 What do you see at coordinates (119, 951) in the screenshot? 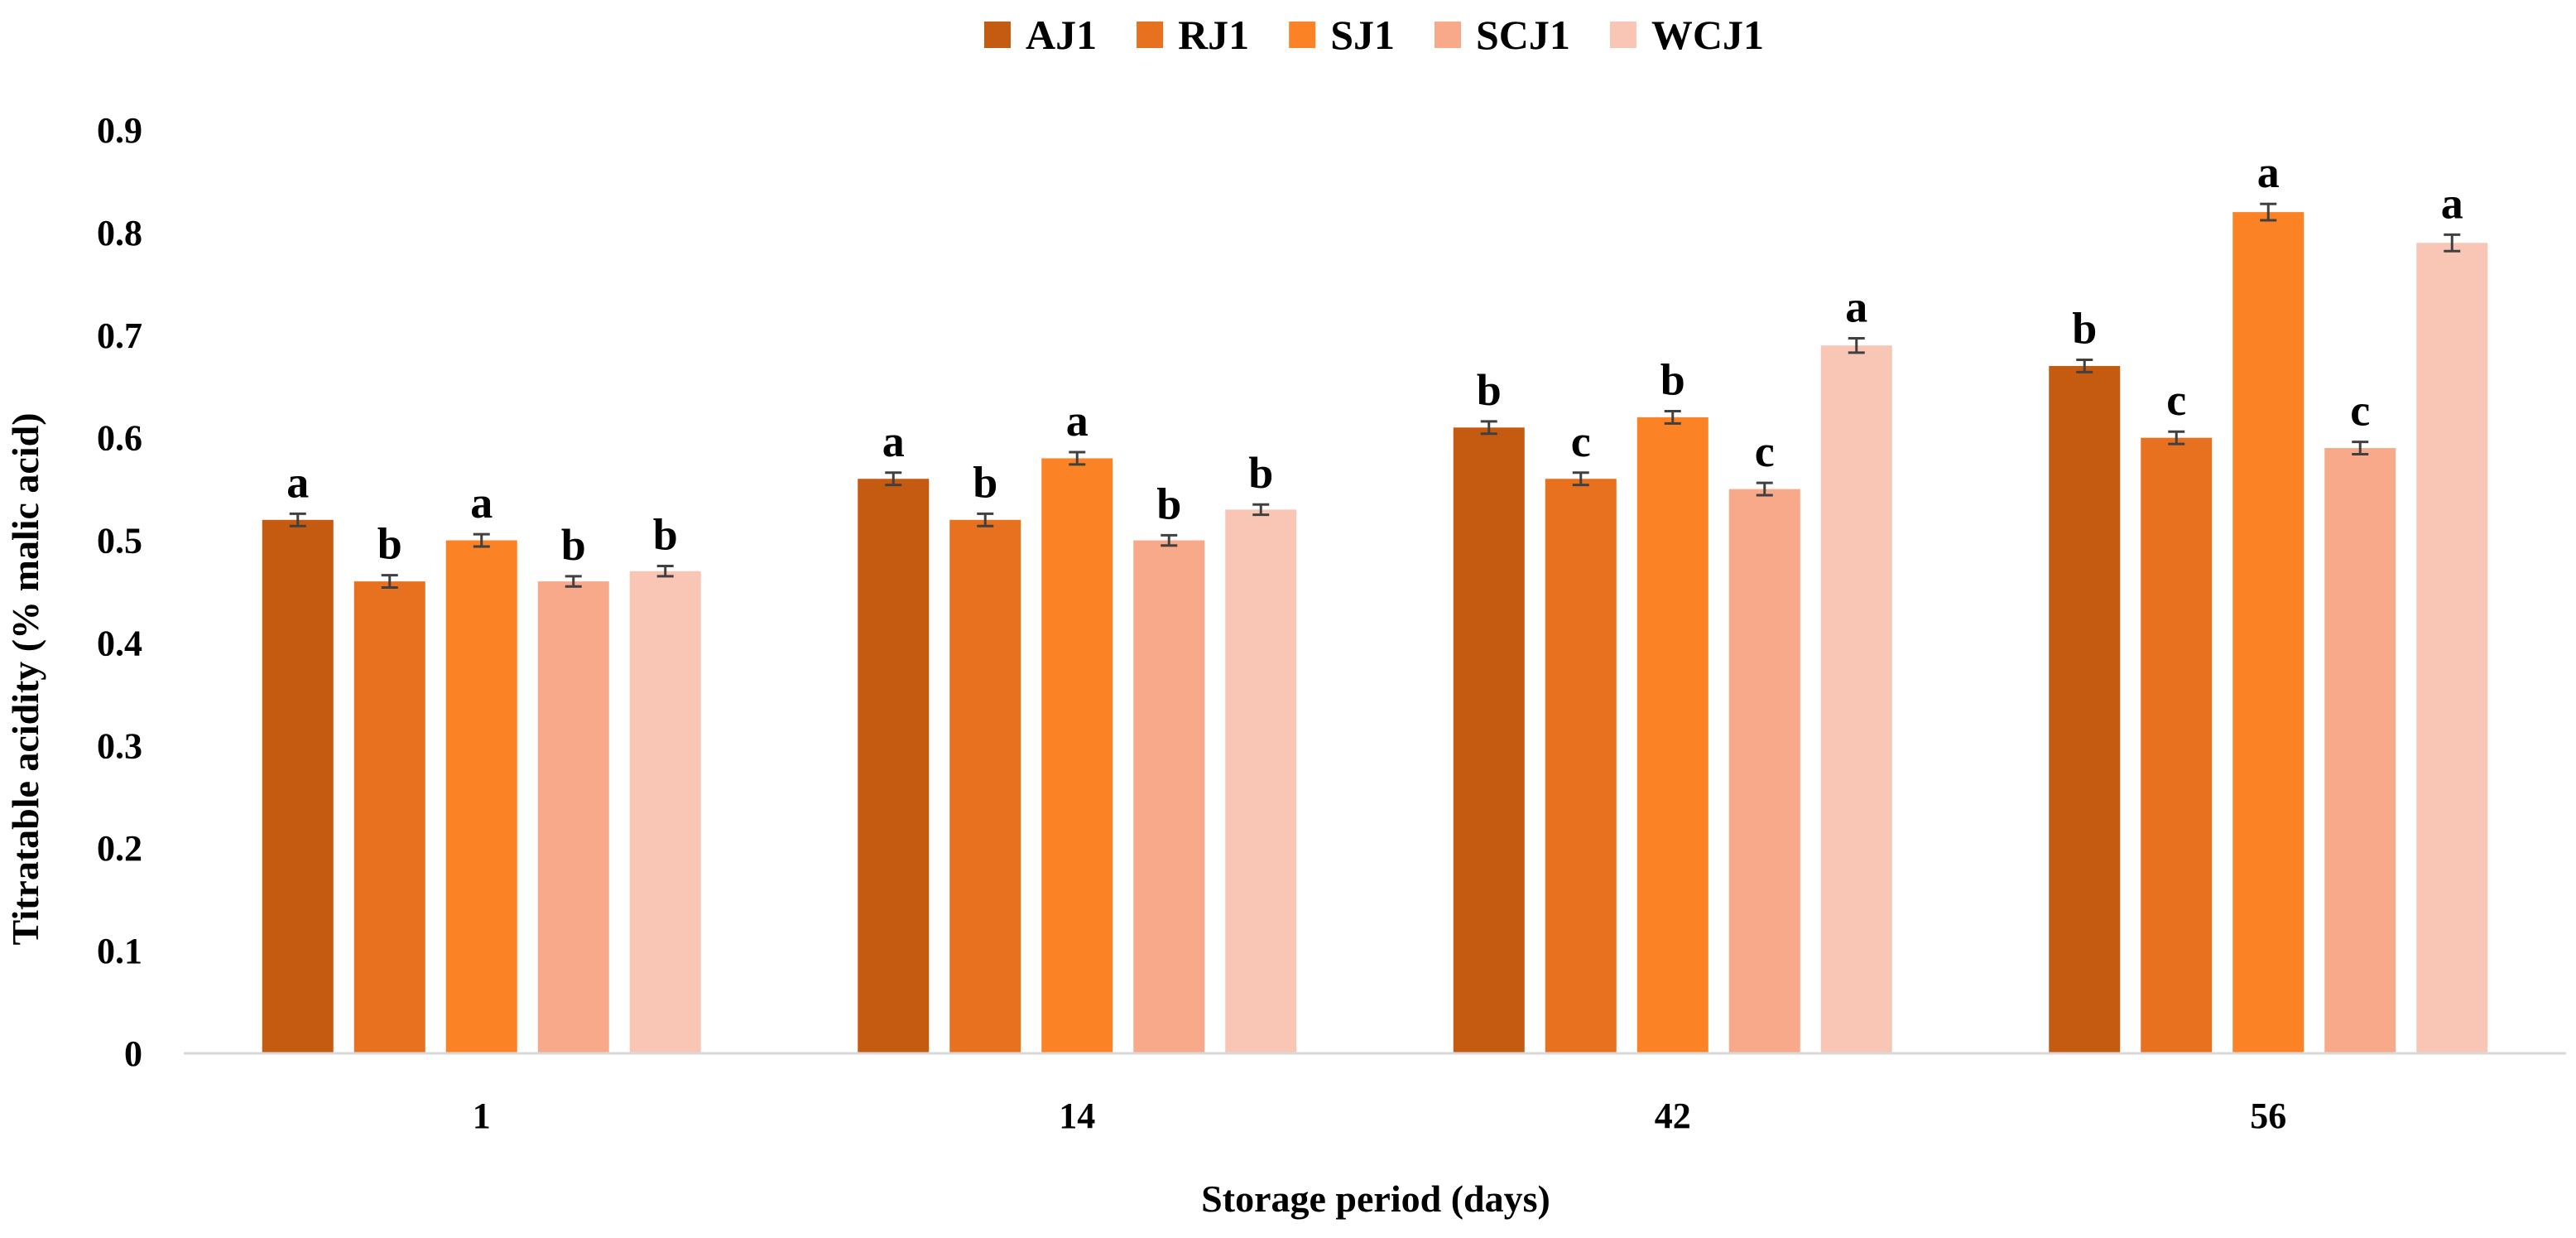
I see `y-tick-label: 0.1` at bounding box center [119, 951].